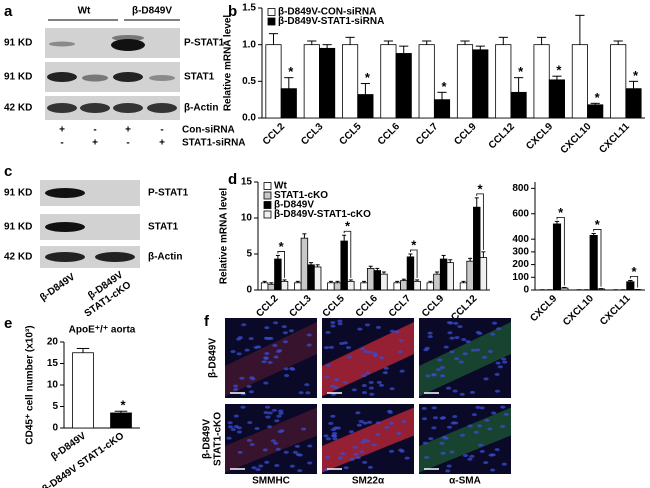  What do you see at coordinates (465, 481) in the screenshot?
I see `column-label: α-SMA` at bounding box center [465, 481].